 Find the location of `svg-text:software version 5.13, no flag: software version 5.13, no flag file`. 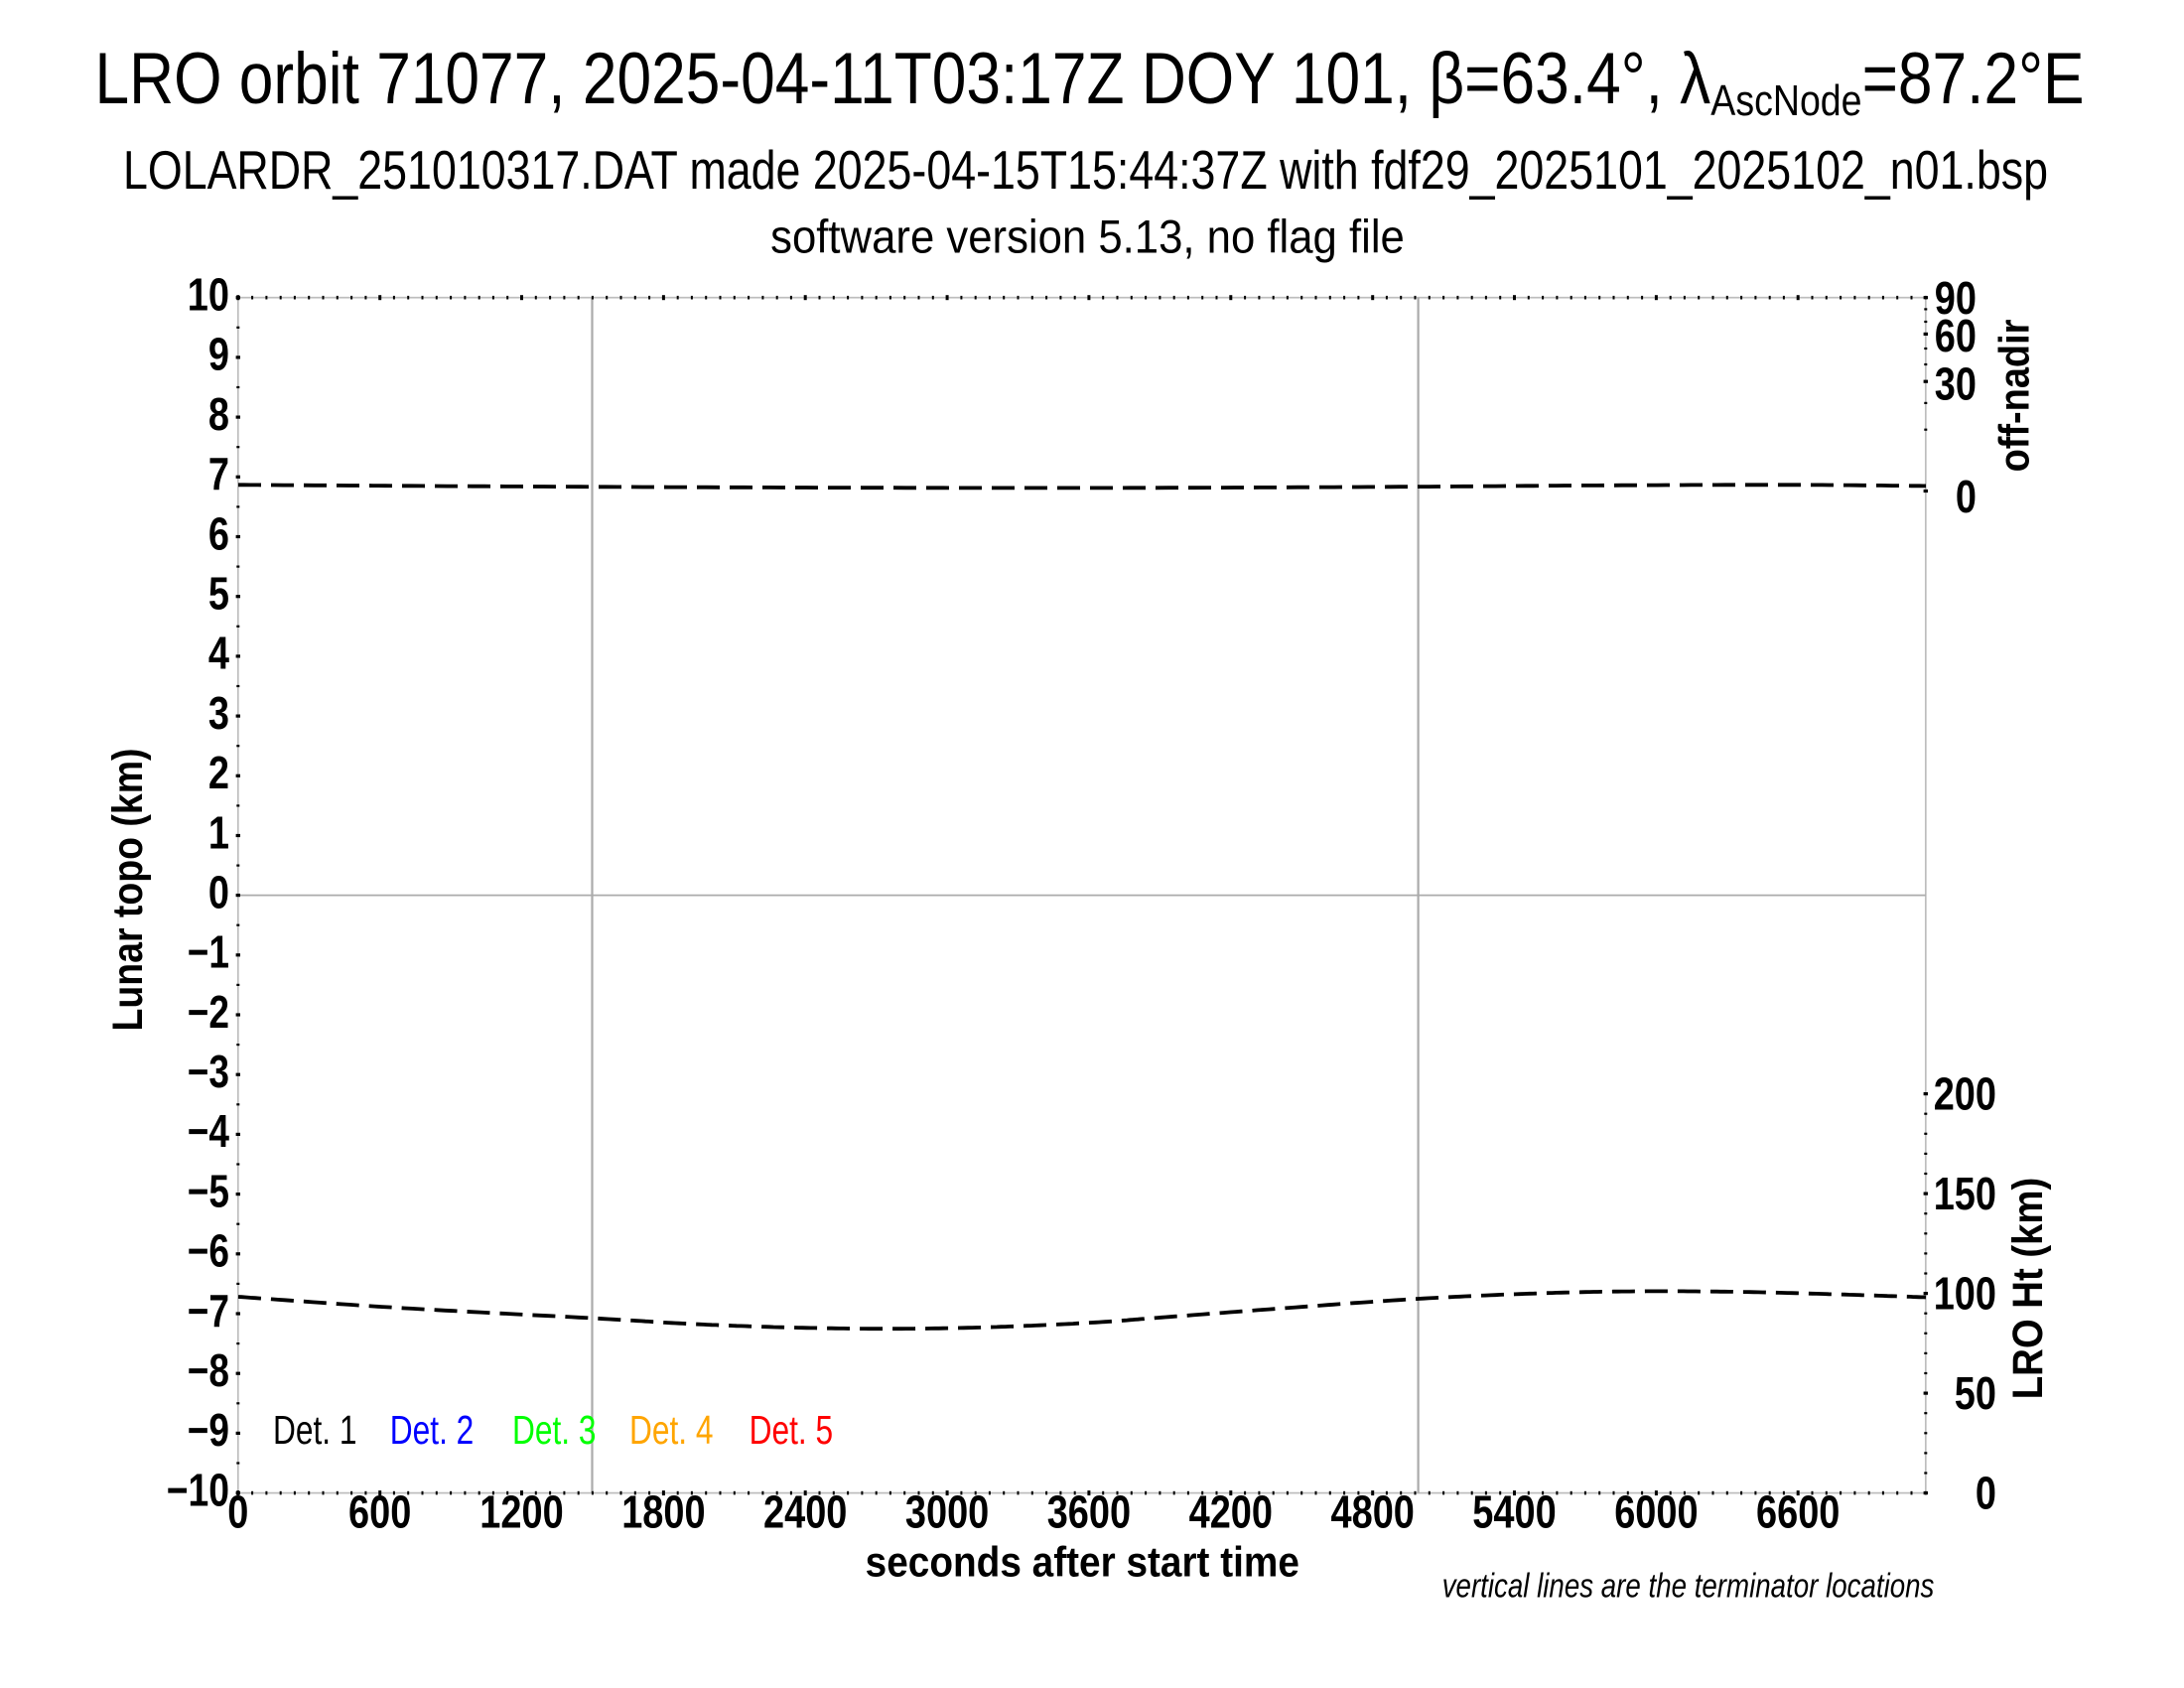

svg-text:software version 5.13, no flag: software version 5.13, no flag file is located at coordinates (1087, 237).